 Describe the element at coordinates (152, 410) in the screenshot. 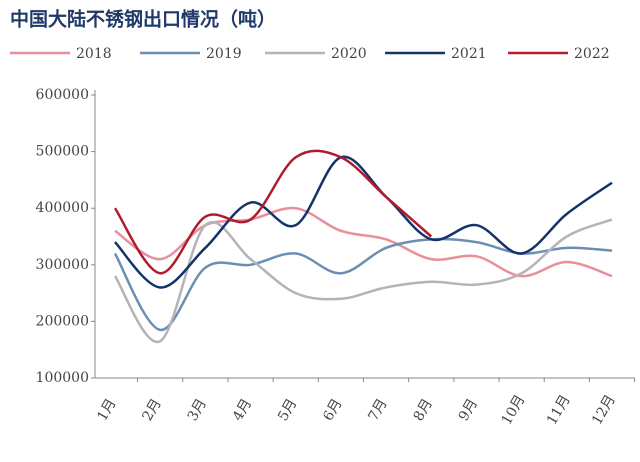

I see `x-tick-label: 2月` at that location.